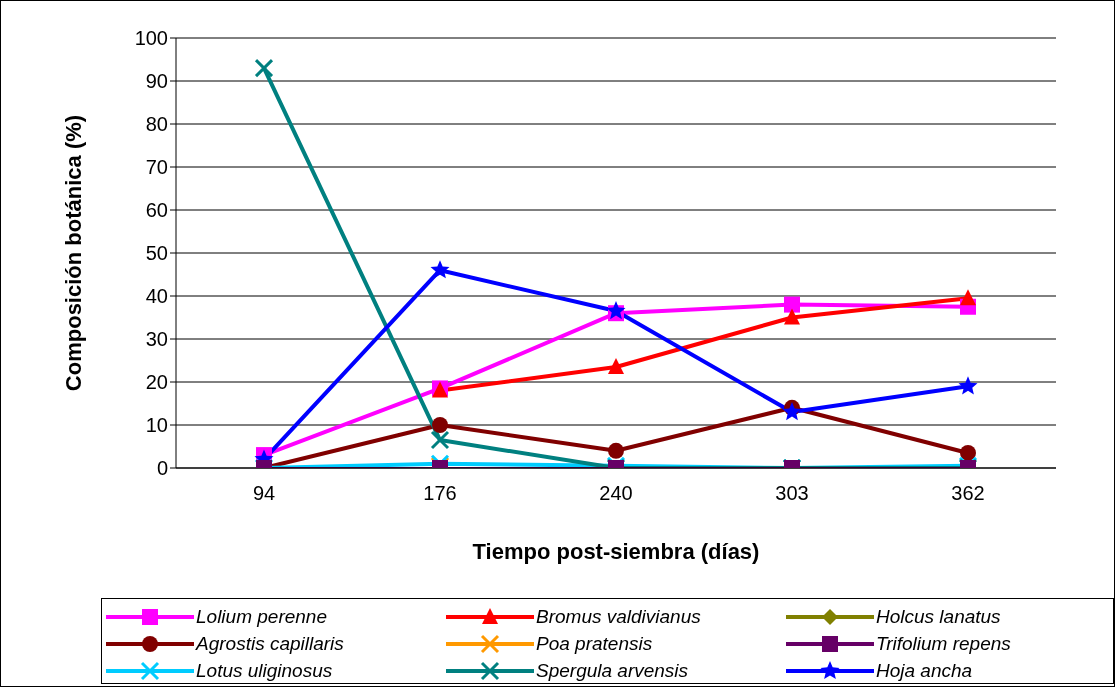 The image size is (1115, 687). What do you see at coordinates (156, 210) in the screenshot?
I see `y-tick-label: 60` at bounding box center [156, 210].